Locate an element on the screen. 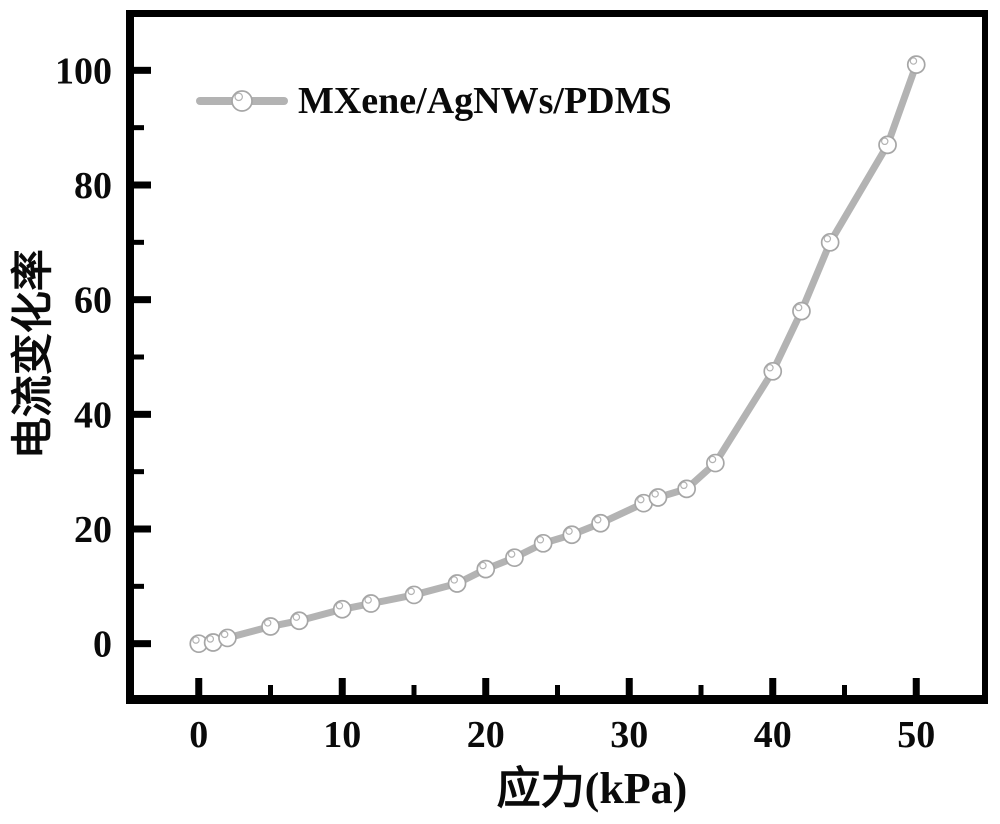 This screenshot has width=1000, height=824. y-axis-label: 电流变化率 is located at coordinates (33, 354).